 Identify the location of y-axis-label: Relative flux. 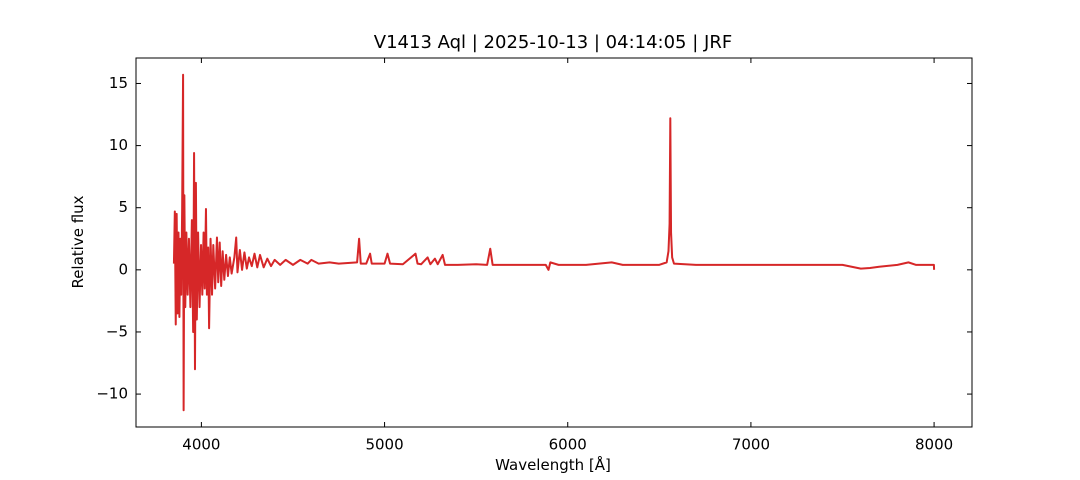
(78, 241).